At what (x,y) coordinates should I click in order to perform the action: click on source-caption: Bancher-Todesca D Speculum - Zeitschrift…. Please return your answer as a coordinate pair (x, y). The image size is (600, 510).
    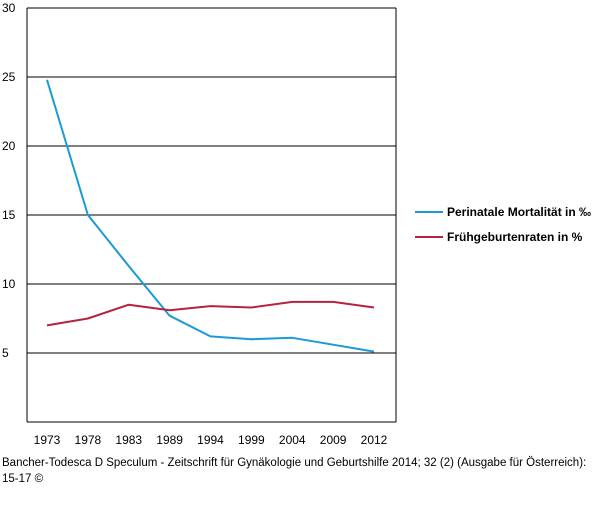
    Looking at the image, I should click on (294, 471).